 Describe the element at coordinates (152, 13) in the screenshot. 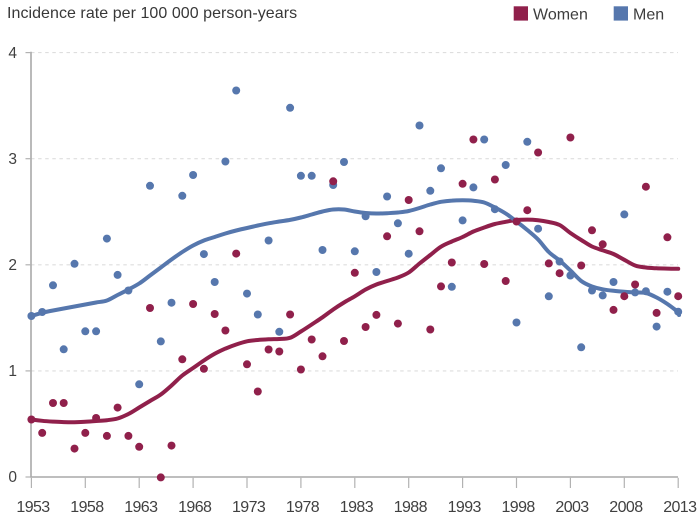

I see `svg-text:Incidence rate per 100 000 per: Incidence rate per 100 000 person-years` at that location.